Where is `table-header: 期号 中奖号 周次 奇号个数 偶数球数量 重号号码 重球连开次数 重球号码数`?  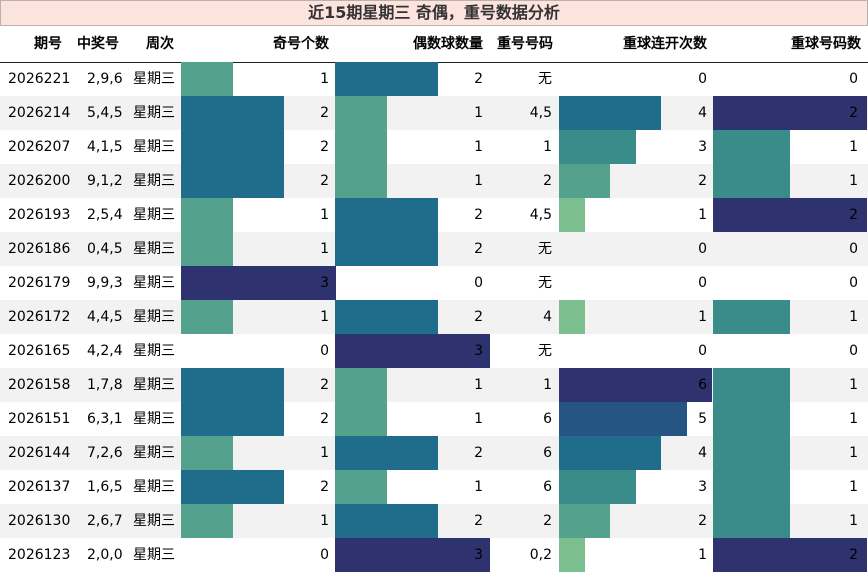
table-header: 期号 中奖号 周次 奇号个数 偶数球数量 重号号码 重球连开次数 重球号码数 is located at coordinates (434, 44).